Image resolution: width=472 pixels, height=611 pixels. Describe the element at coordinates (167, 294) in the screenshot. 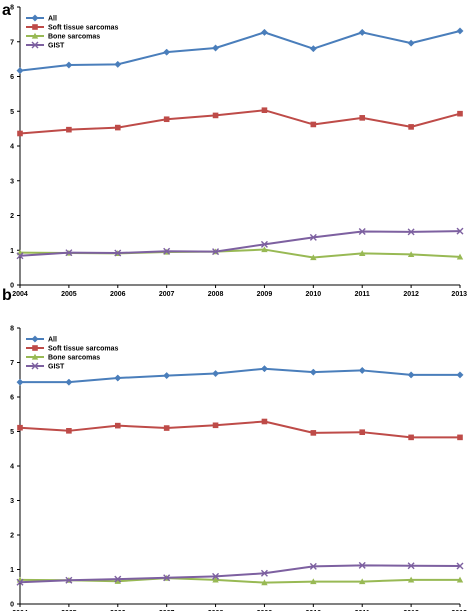

I see `x-tick-label: 2007` at that location.